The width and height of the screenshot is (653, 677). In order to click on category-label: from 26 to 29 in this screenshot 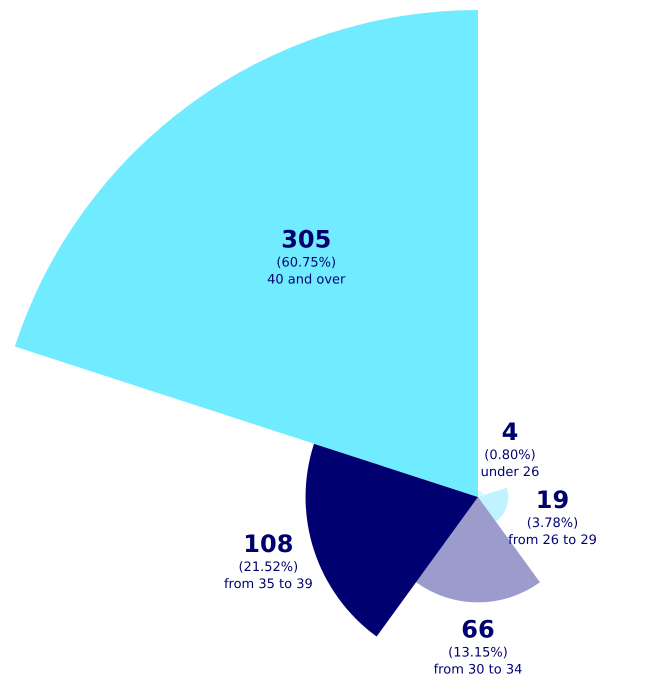, I will do `click(552, 540)`.